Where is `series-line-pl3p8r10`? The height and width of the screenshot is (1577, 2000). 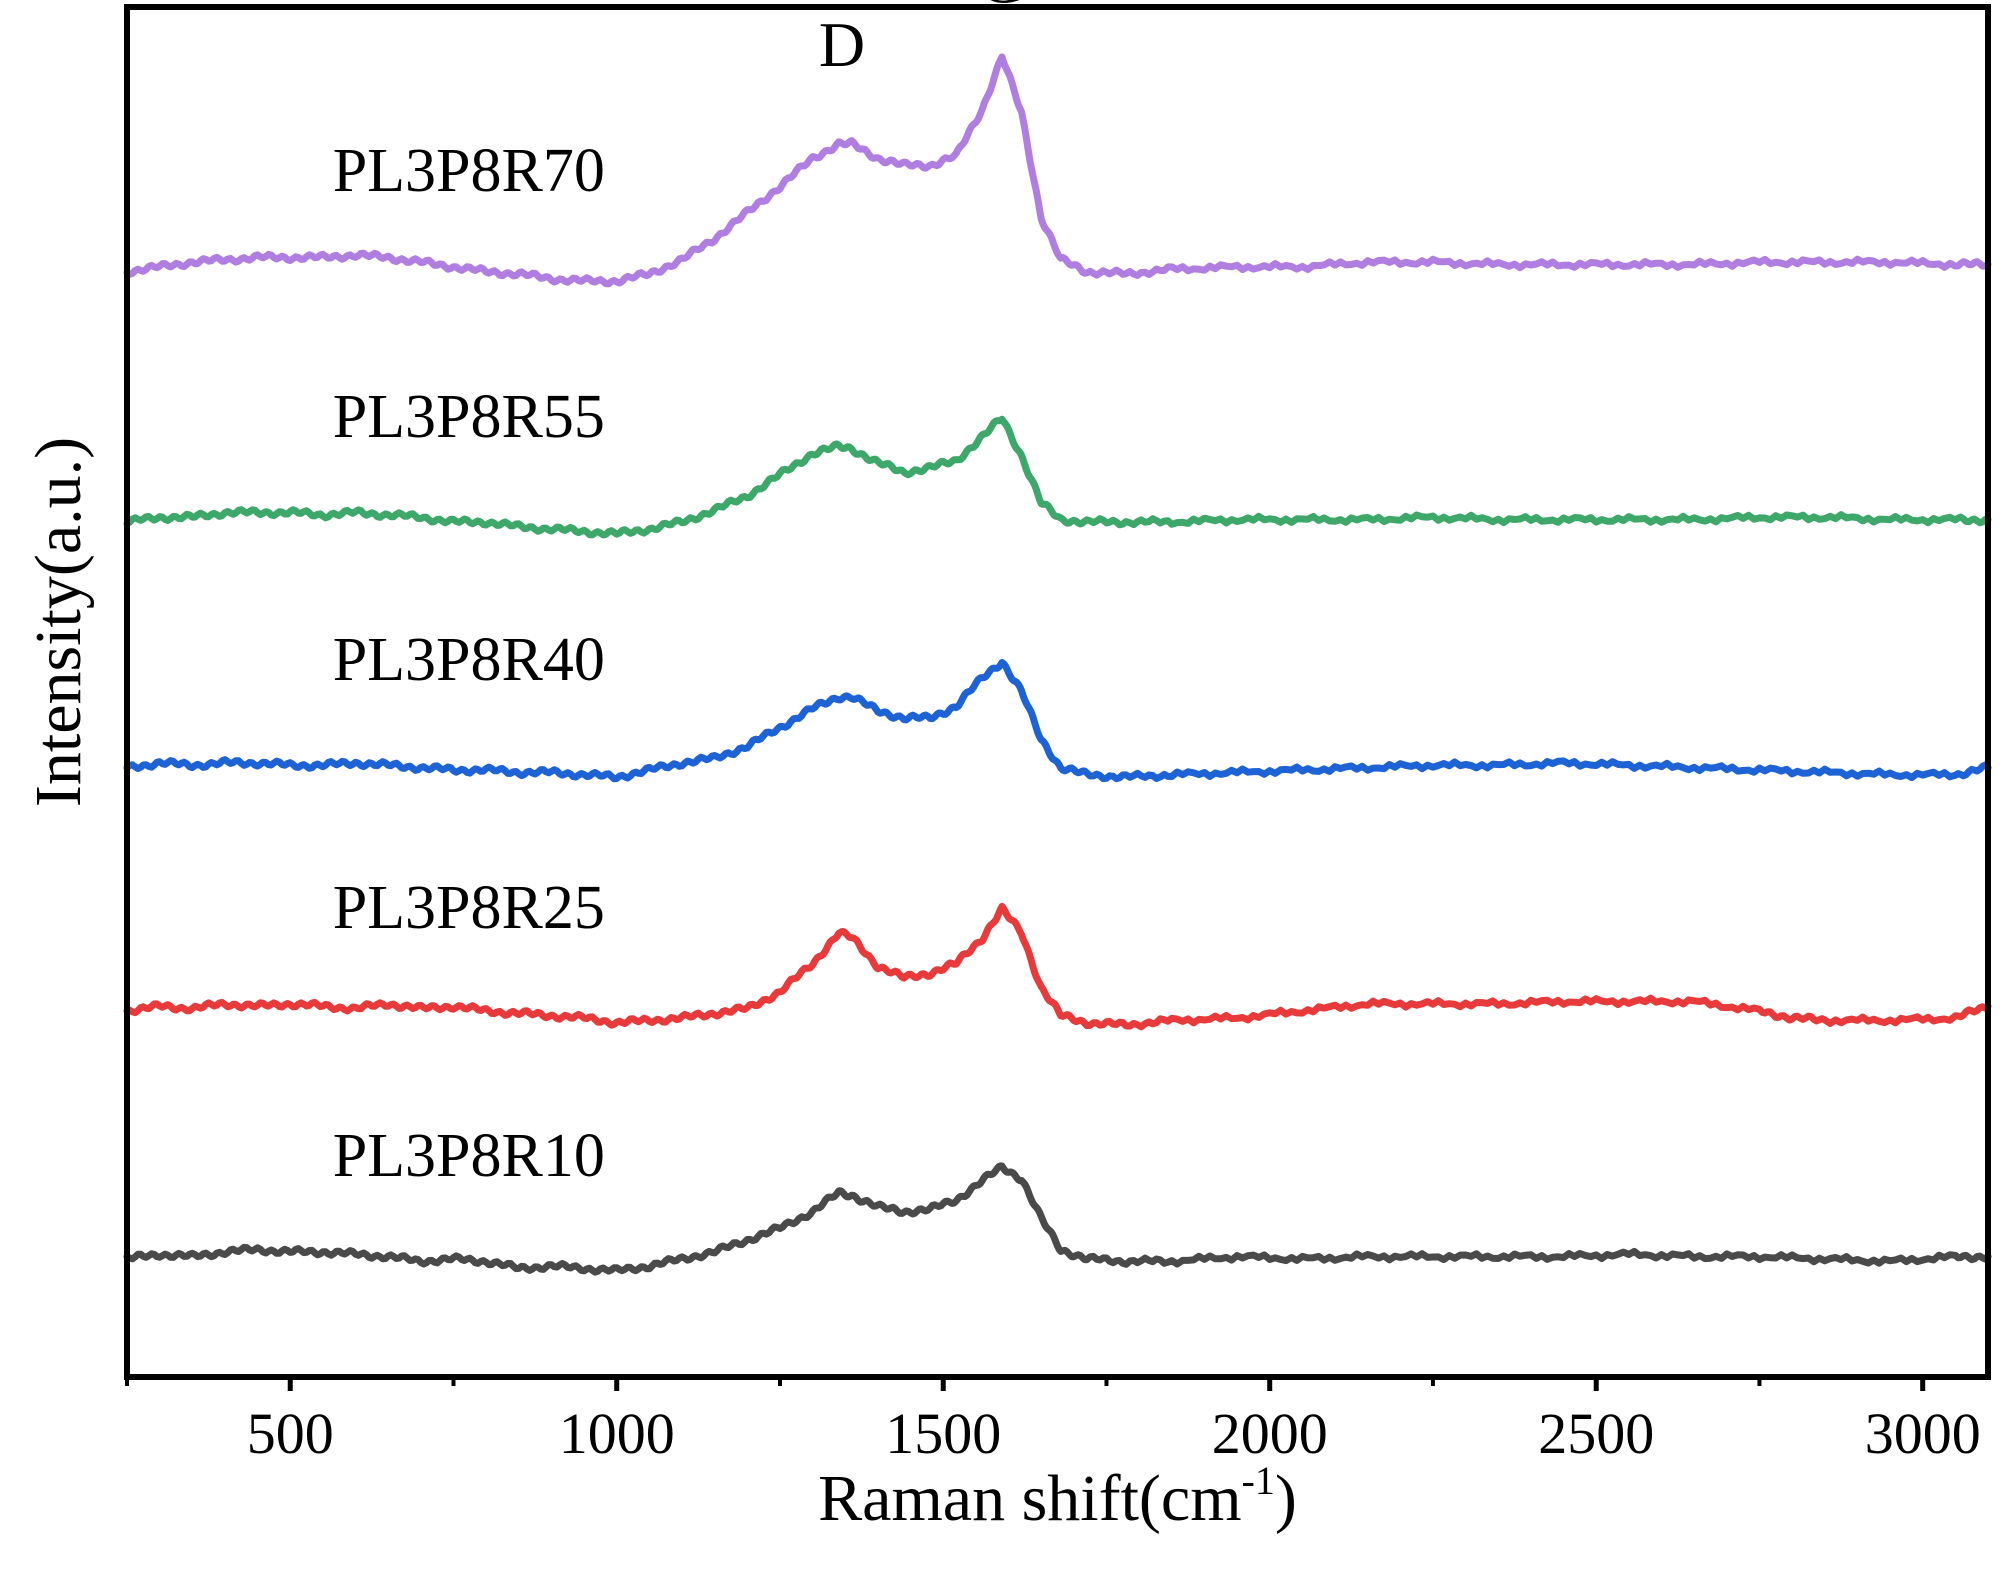 series-line-pl3p8r10 is located at coordinates (1057, 1219).